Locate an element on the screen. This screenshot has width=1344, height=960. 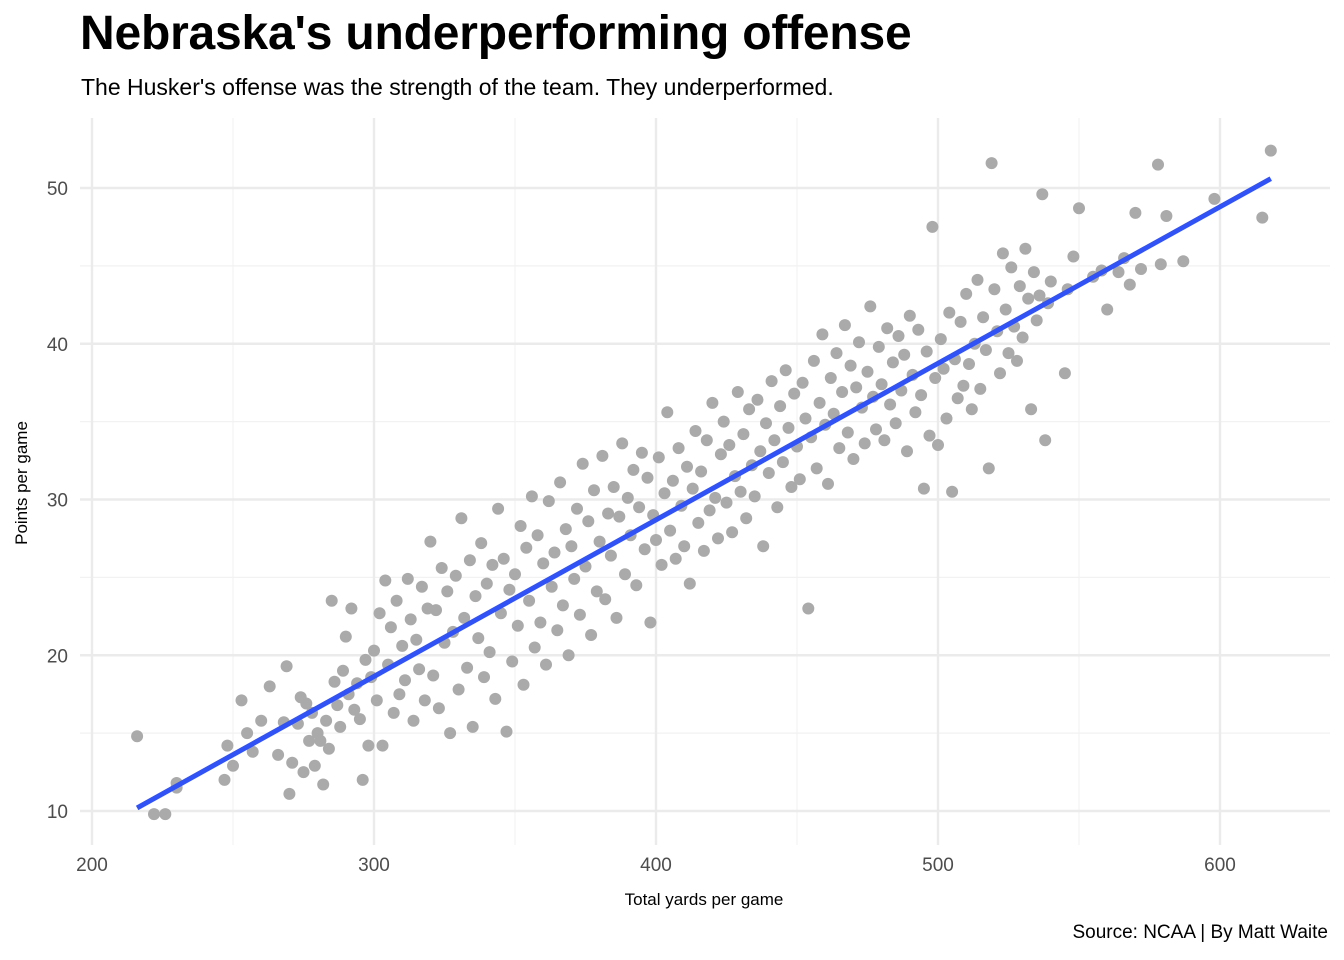
y-tick-label: 40 is located at coordinates (57, 345).